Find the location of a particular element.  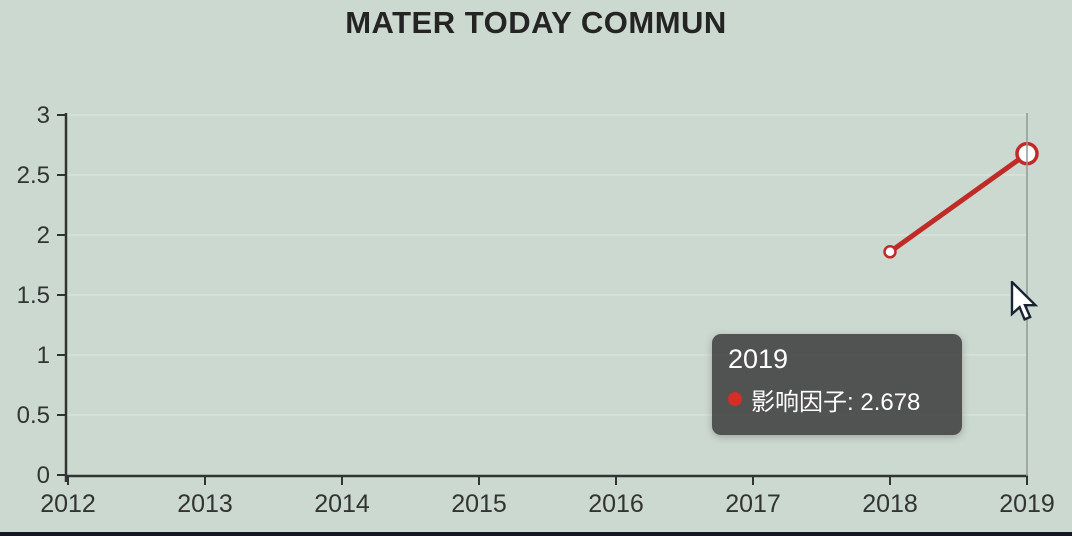

y-tick-label: 3 is located at coordinates (43, 115).